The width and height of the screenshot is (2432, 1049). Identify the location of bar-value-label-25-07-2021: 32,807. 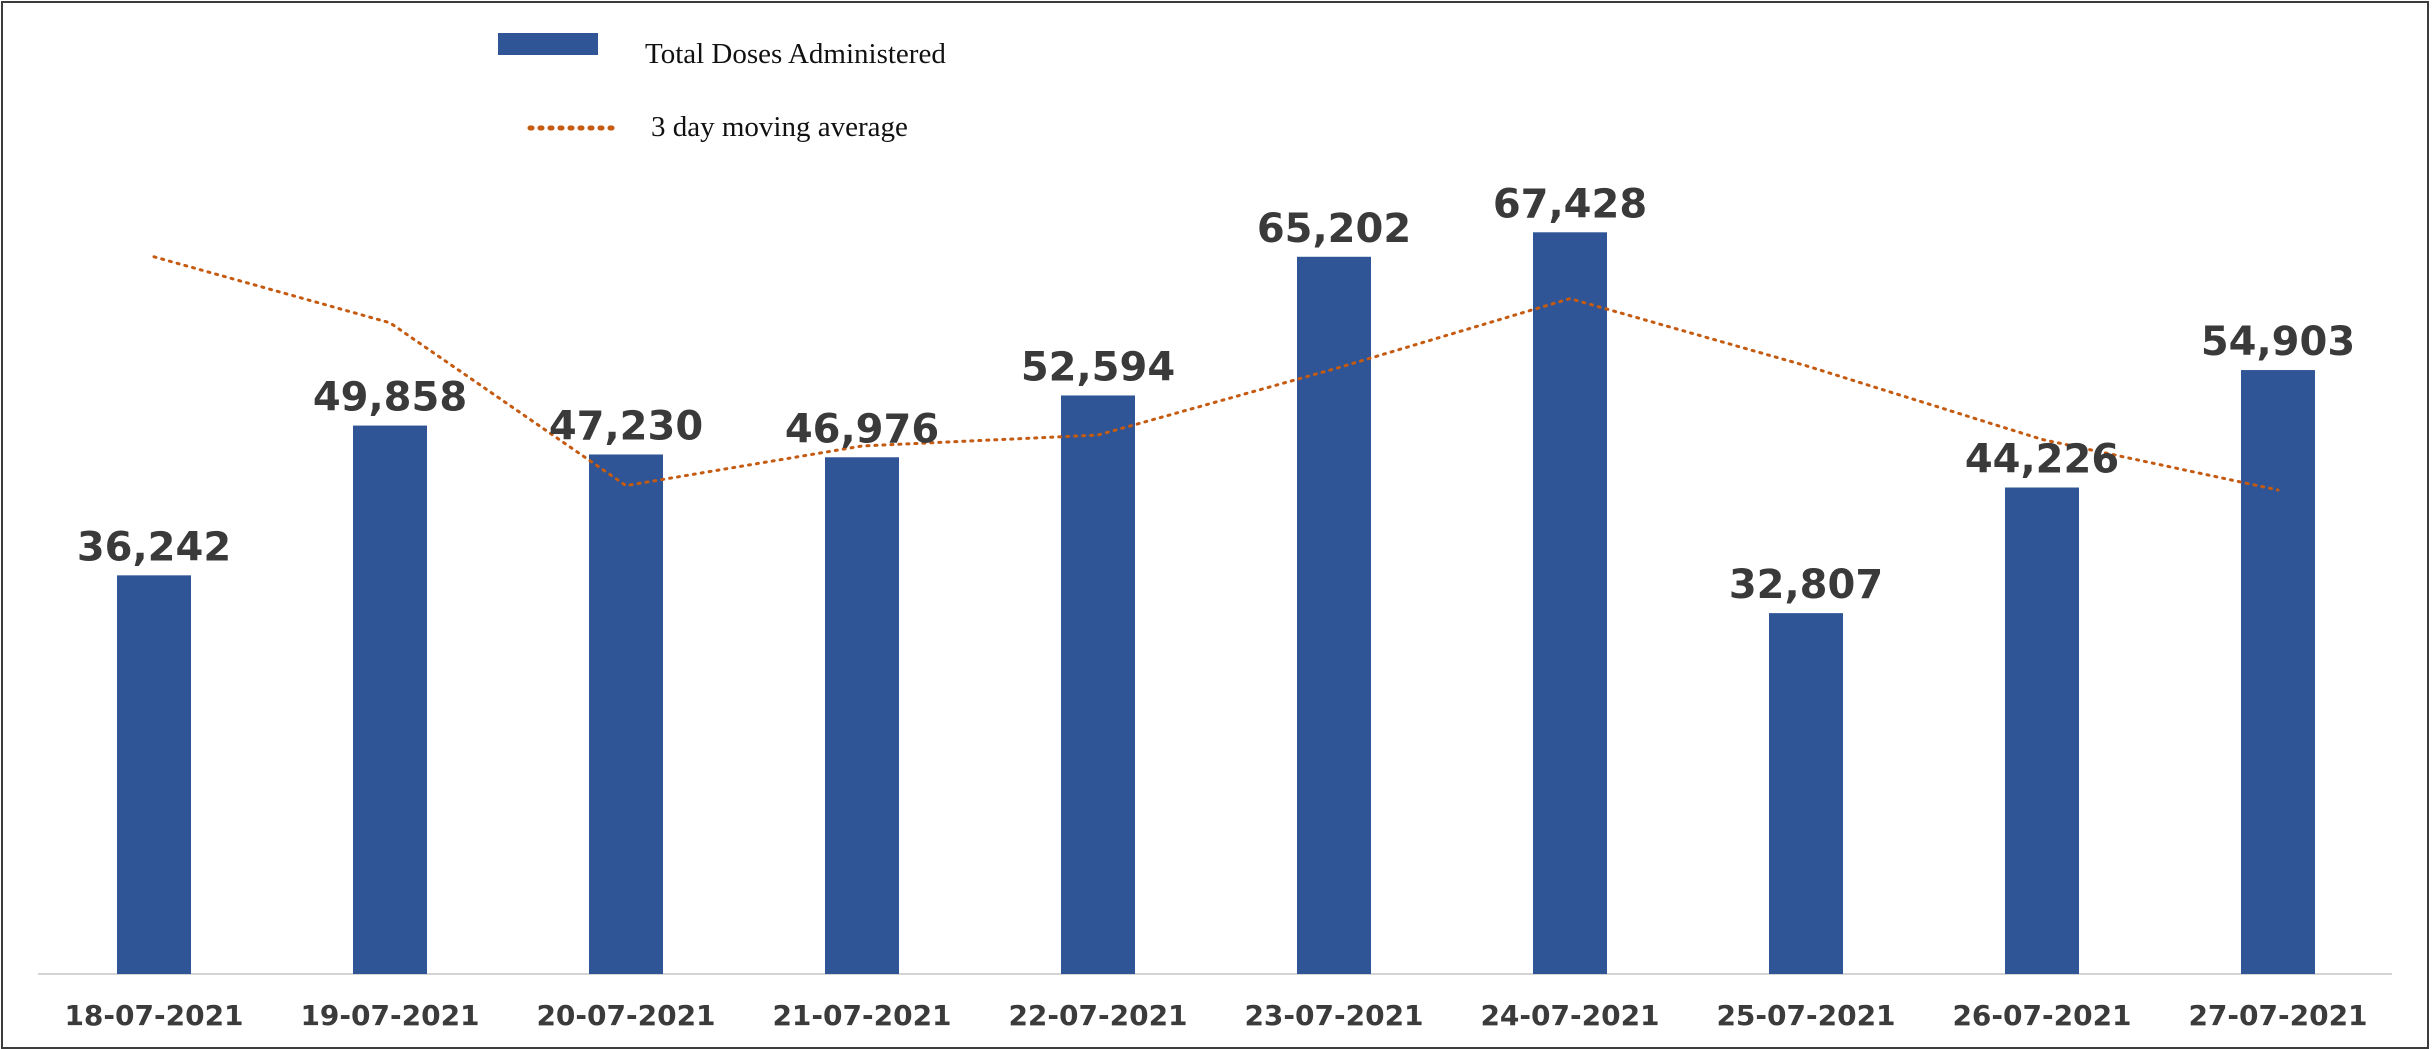
(1806, 585).